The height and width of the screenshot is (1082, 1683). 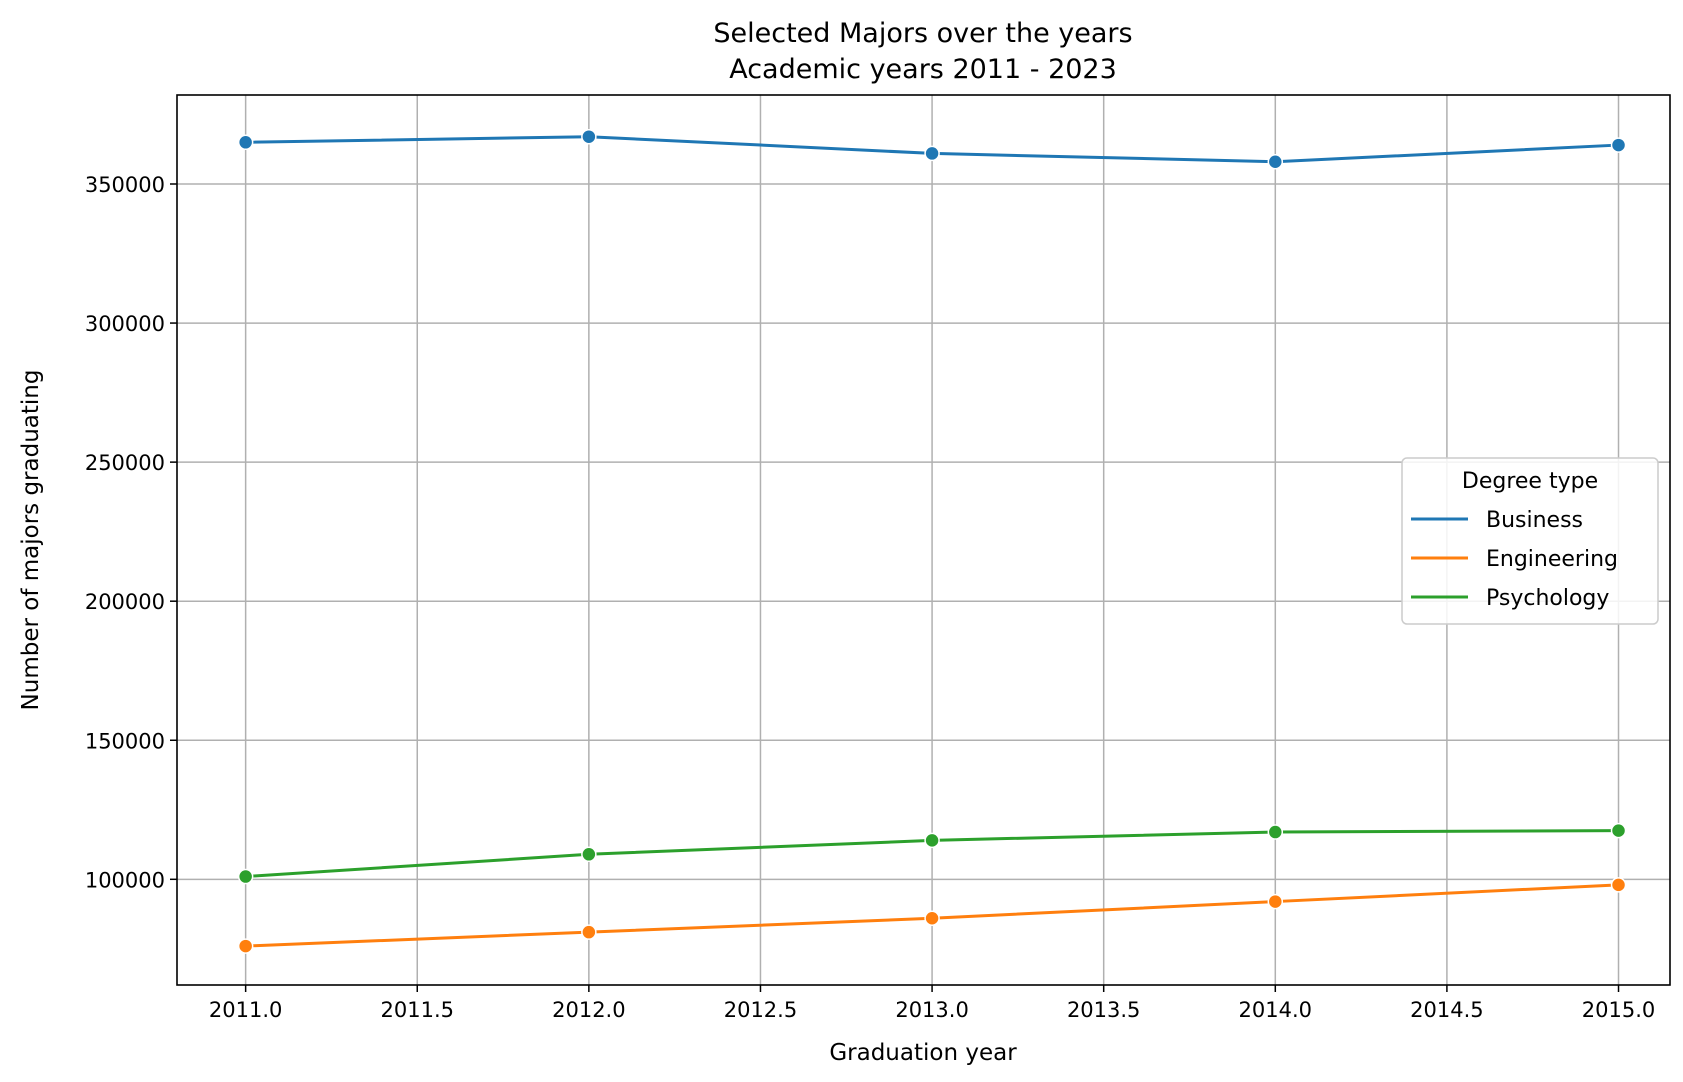 I want to click on x-tick-label: 2012.5, so click(x=760, y=1010).